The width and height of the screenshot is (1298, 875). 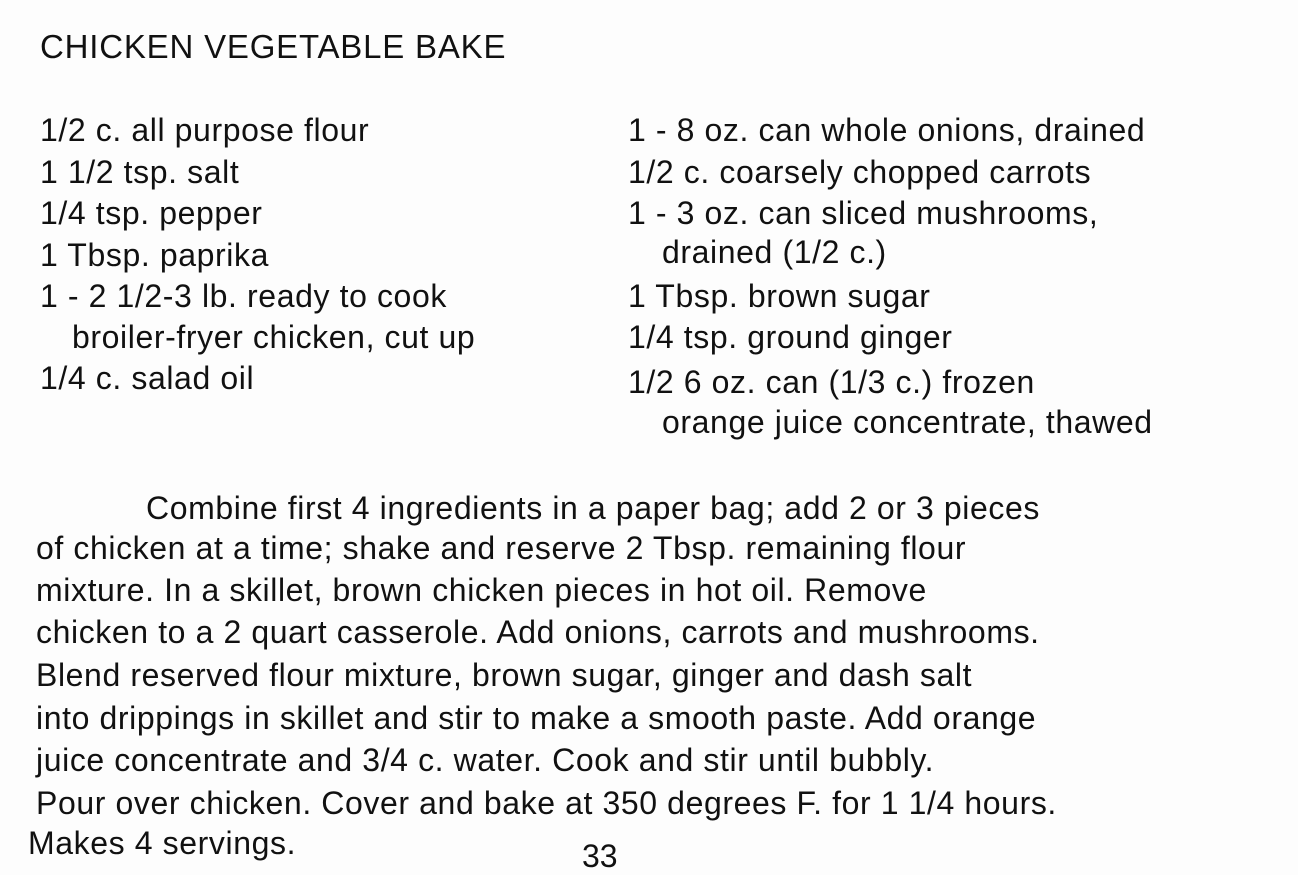 I want to click on ingredient-line: broiler-fryer chicken, cut up, so click(x=274, y=337).